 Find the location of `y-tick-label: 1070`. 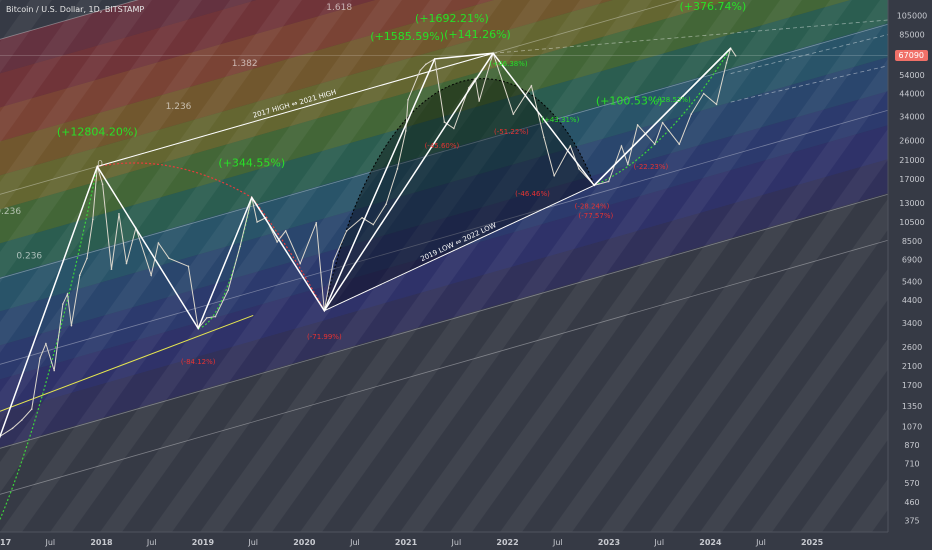

y-tick-label: 1070 is located at coordinates (912, 427).